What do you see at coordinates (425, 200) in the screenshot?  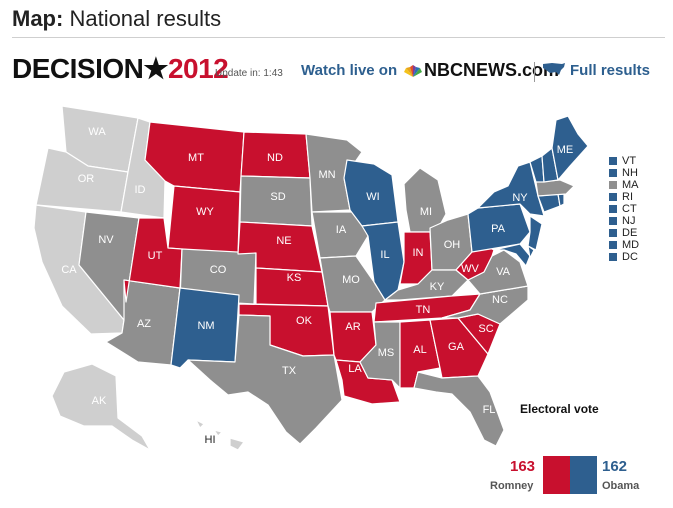 I see `state-MI` at bounding box center [425, 200].